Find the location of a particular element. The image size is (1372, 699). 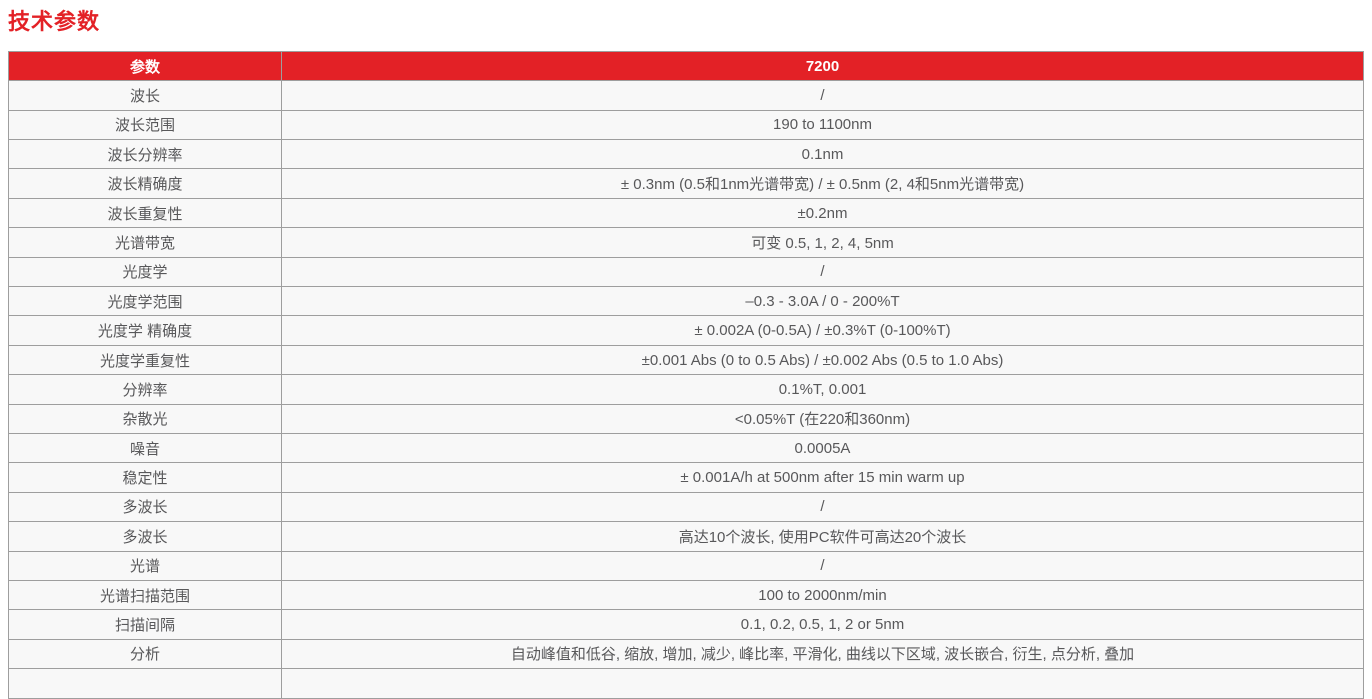

param-cell is located at coordinates (145, 683).